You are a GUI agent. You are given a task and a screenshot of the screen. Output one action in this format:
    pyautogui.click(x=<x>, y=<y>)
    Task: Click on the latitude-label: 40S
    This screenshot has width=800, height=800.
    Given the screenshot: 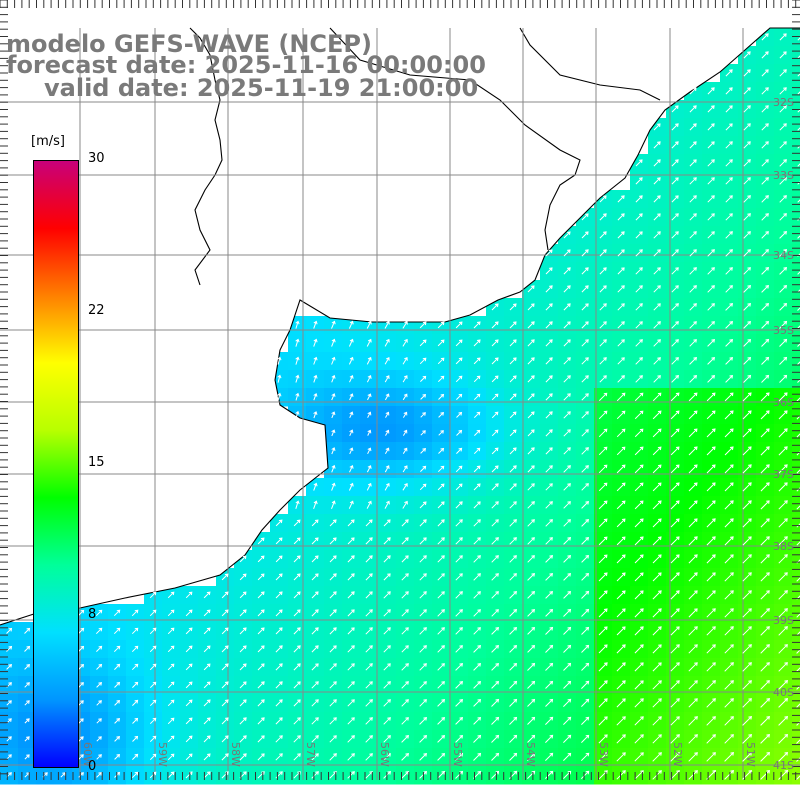 What is the action you would take?
    pyautogui.click(x=783, y=692)
    